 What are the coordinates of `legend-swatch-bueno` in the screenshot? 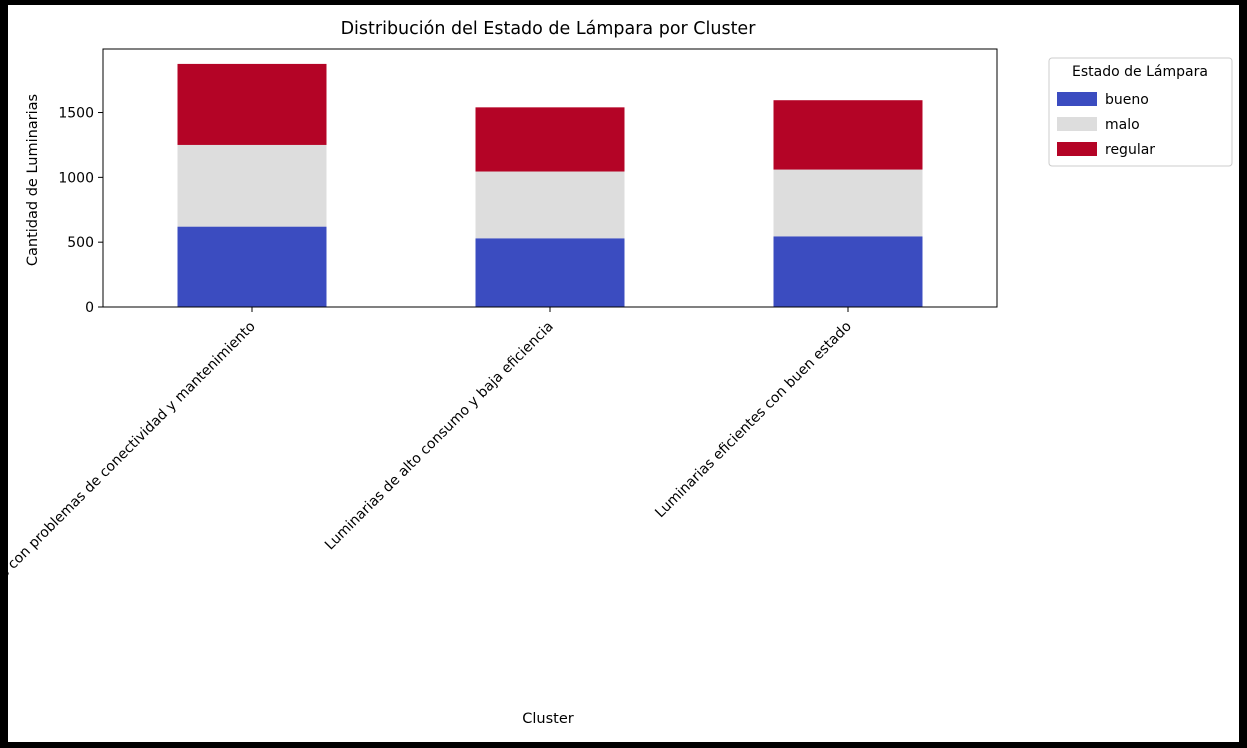 It's located at (1077, 99).